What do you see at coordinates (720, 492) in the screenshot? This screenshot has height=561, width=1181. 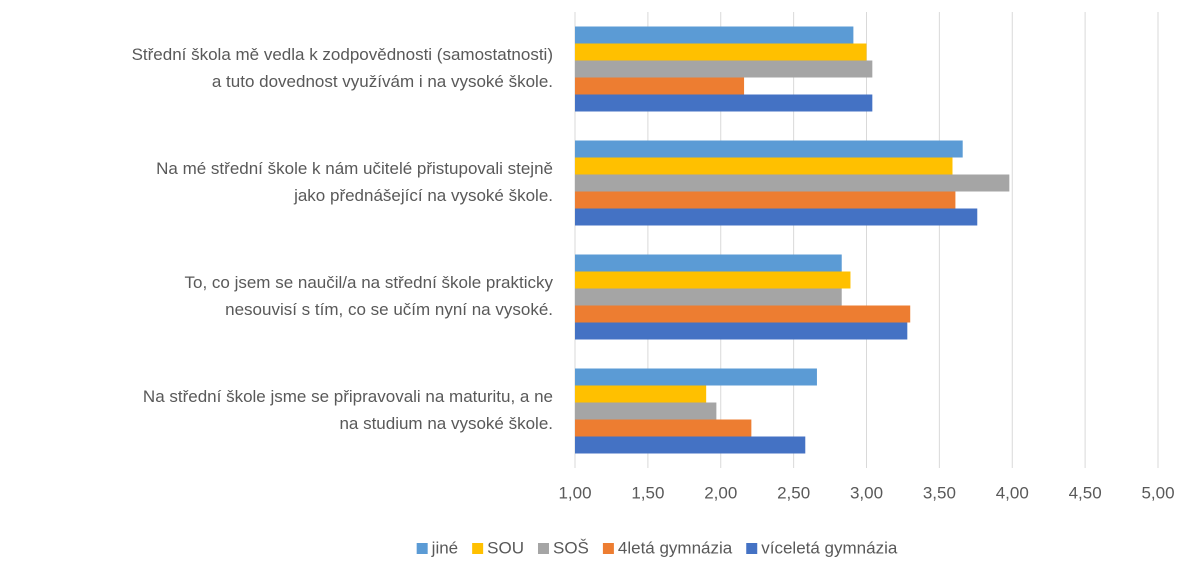 I see `x-tick-label: 2,00` at bounding box center [720, 492].